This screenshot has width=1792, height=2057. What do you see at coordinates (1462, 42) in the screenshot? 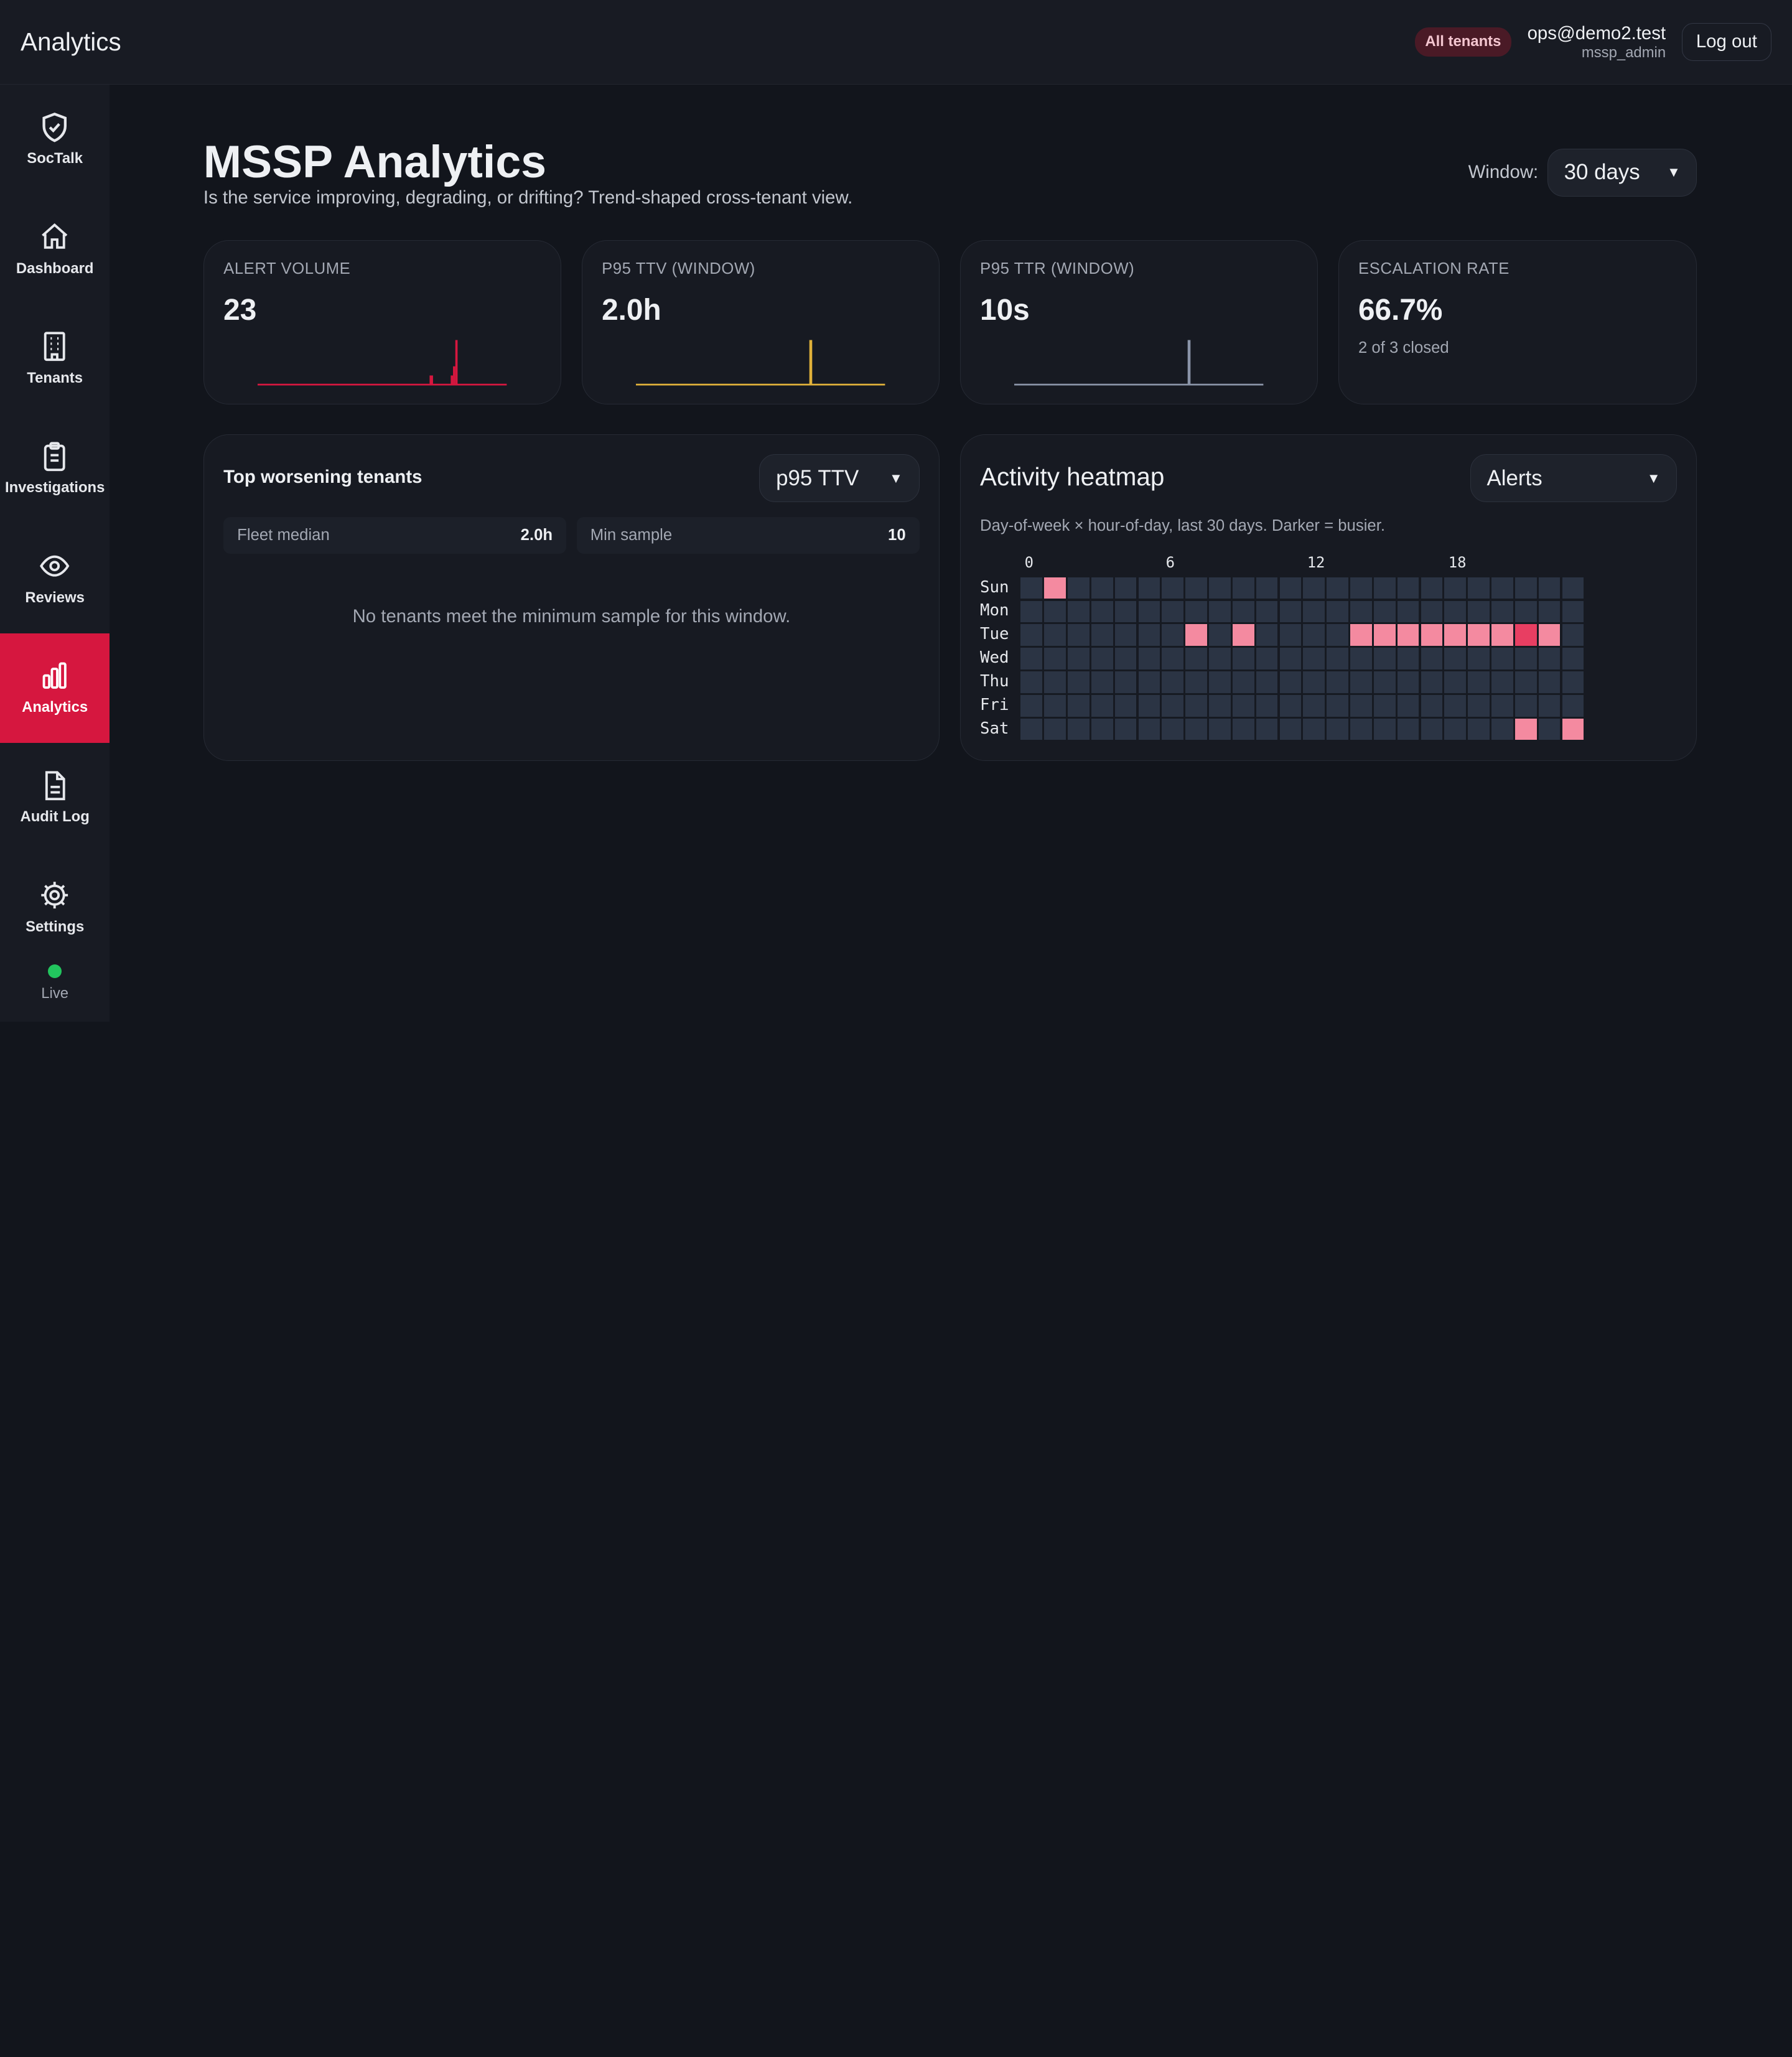
I see `tenant-scope-badge: All tenants` at bounding box center [1462, 42].